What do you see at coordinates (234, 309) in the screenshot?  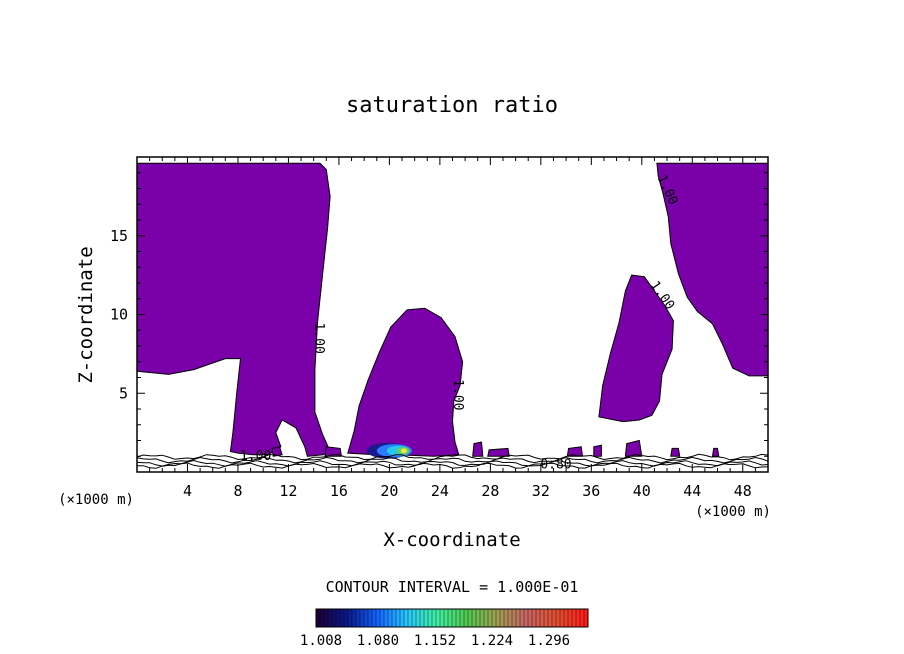 I see `region-left` at bounding box center [234, 309].